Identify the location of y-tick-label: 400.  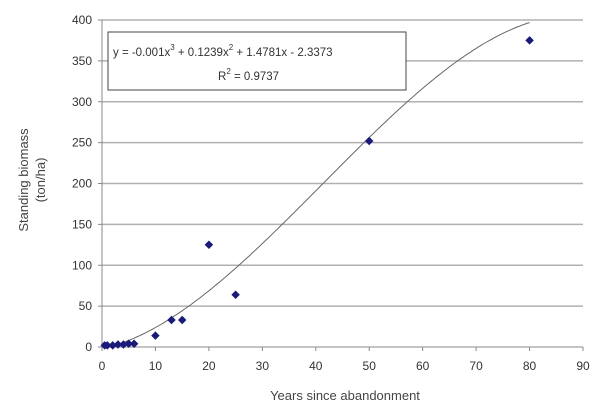
(82, 20).